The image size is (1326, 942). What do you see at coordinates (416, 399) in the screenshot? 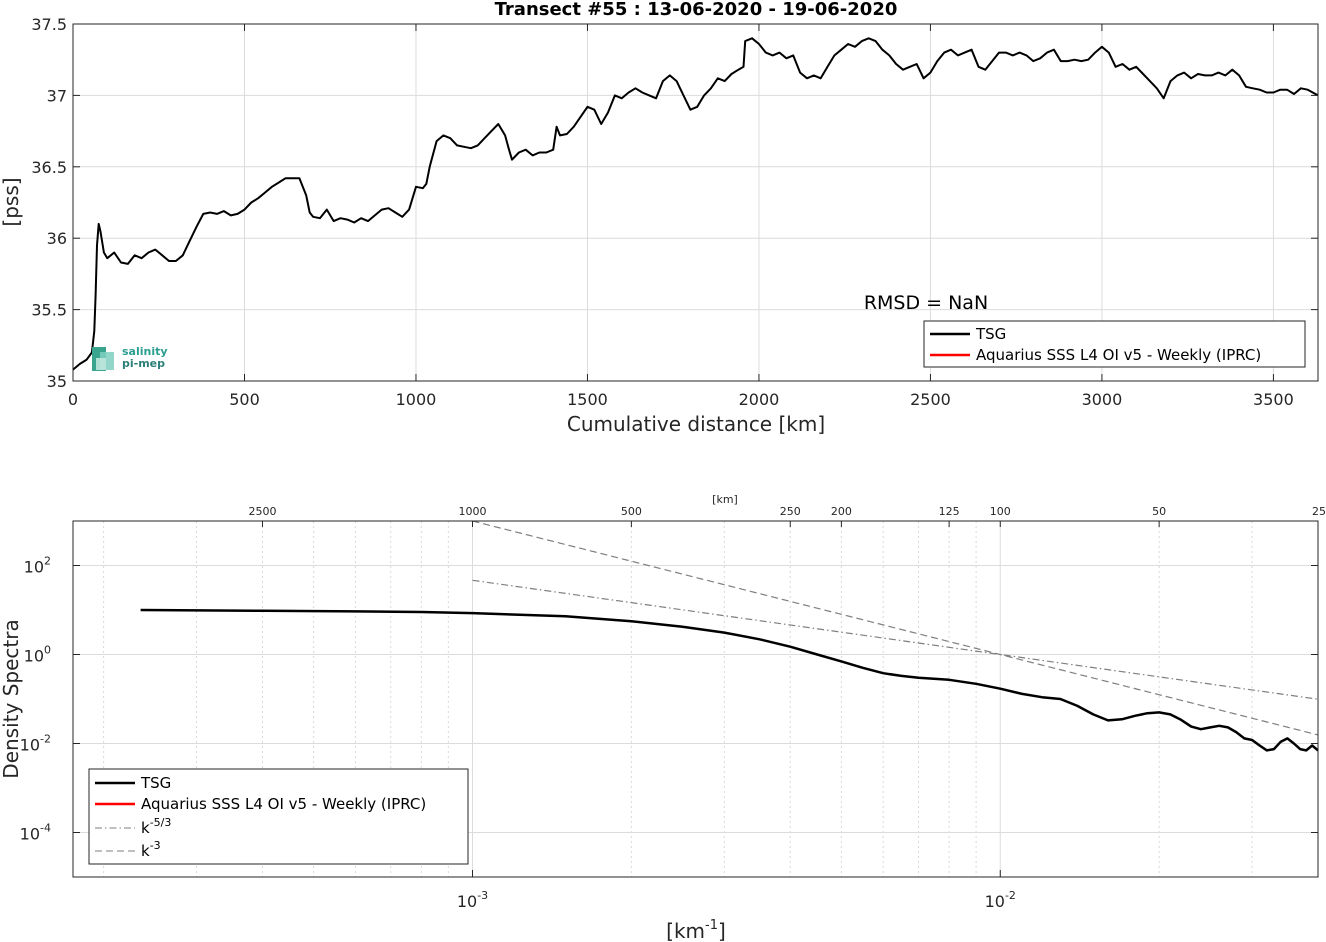
I see `top-xtick-label: 1000` at bounding box center [416, 399].